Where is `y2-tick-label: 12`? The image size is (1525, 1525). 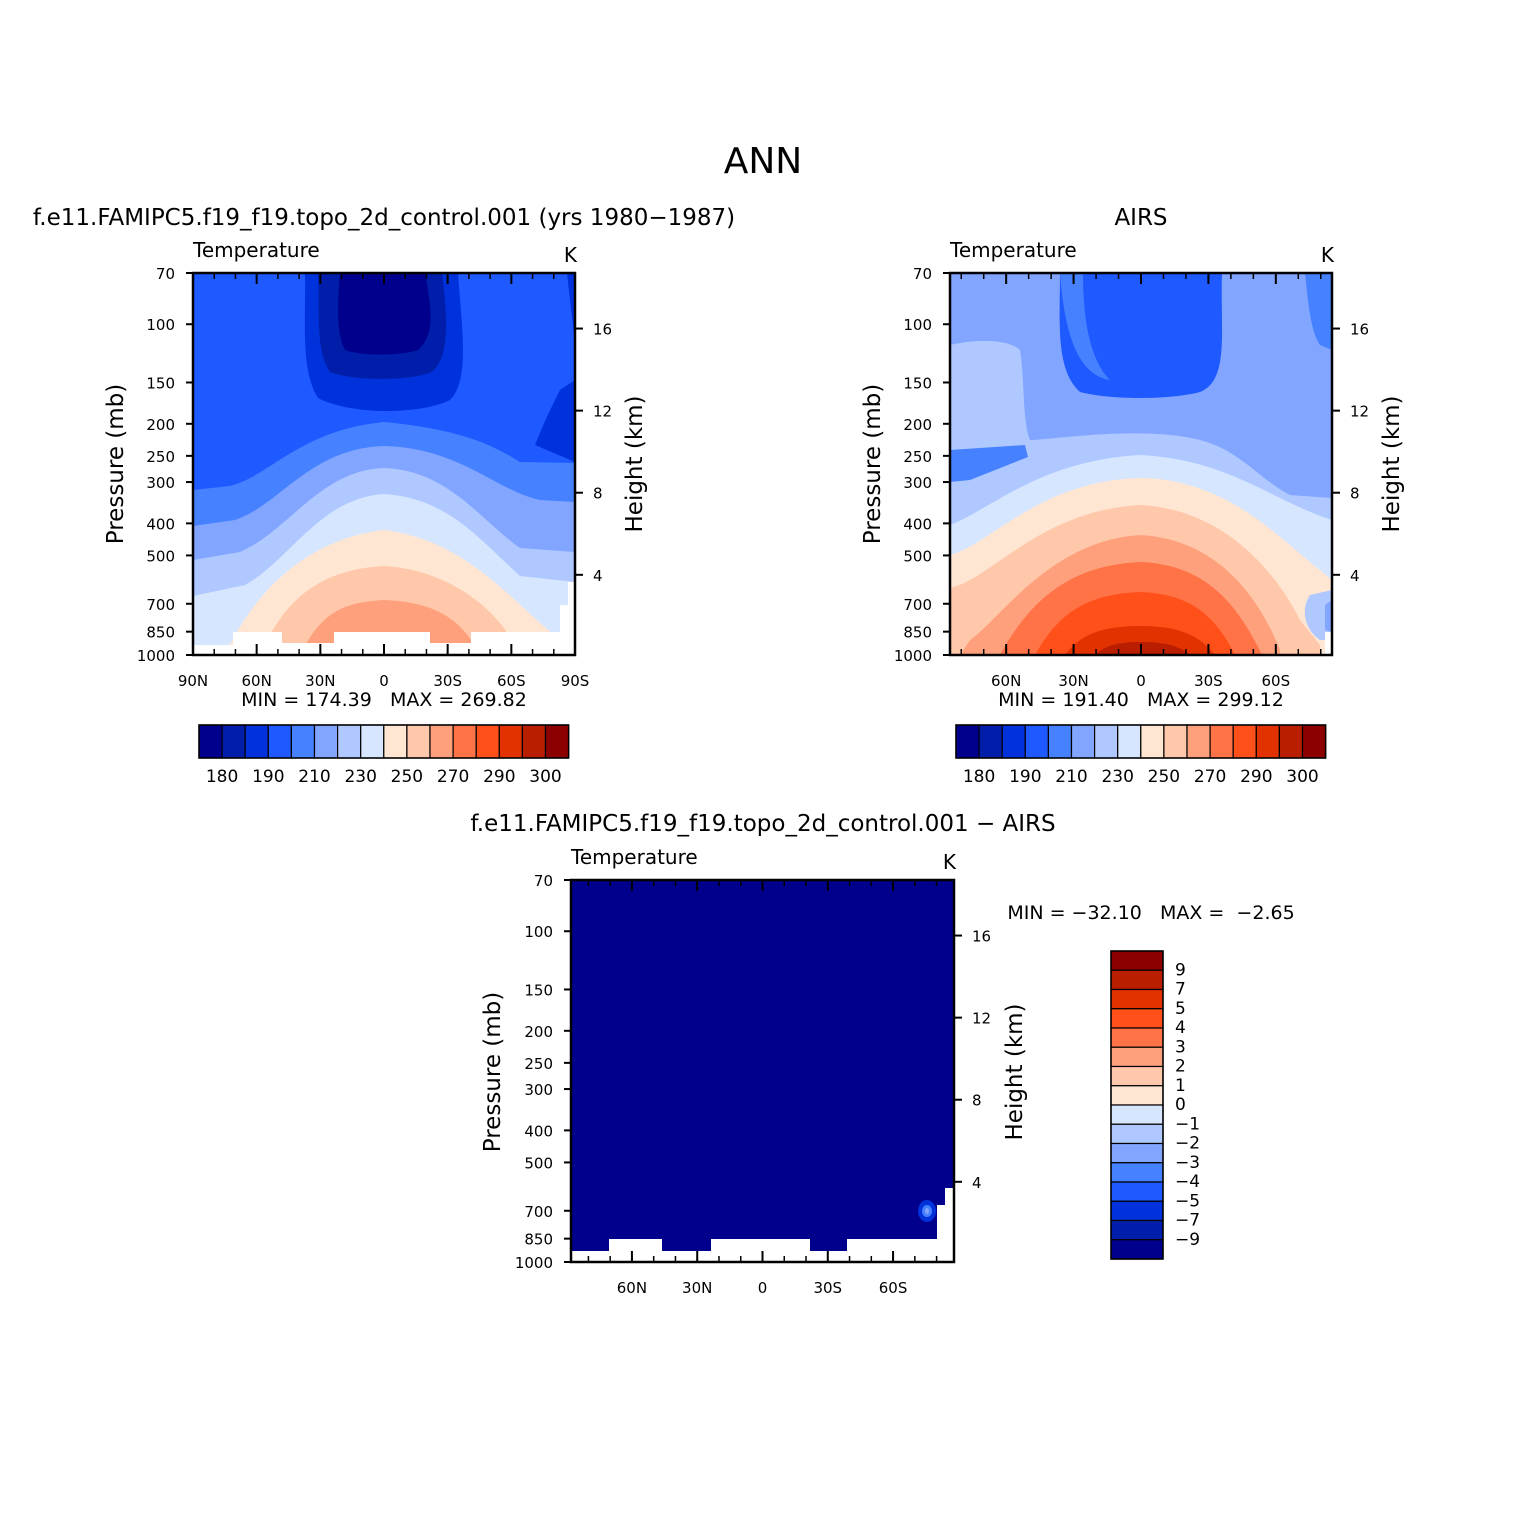
y2-tick-label: 12 is located at coordinates (981, 1019).